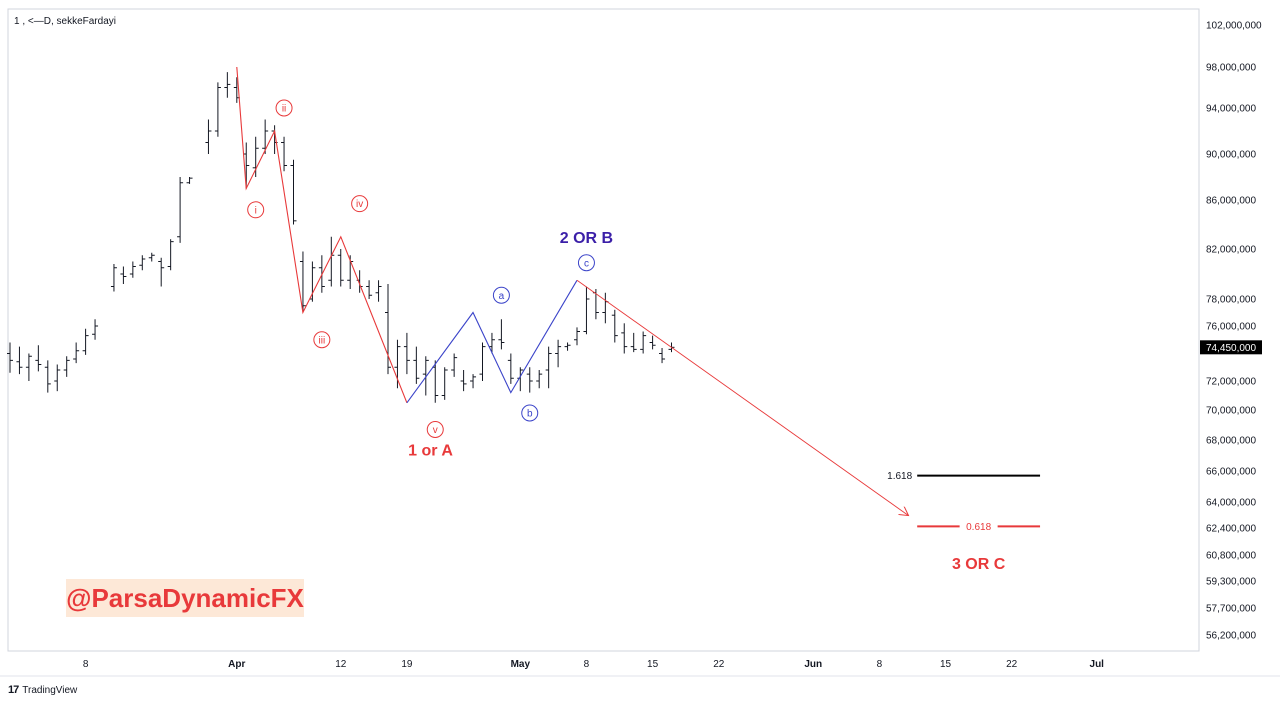 This screenshot has height=706, width=1280. Describe the element at coordinates (1231, 529) in the screenshot. I see `price-tick-label: 62,400,000` at that location.